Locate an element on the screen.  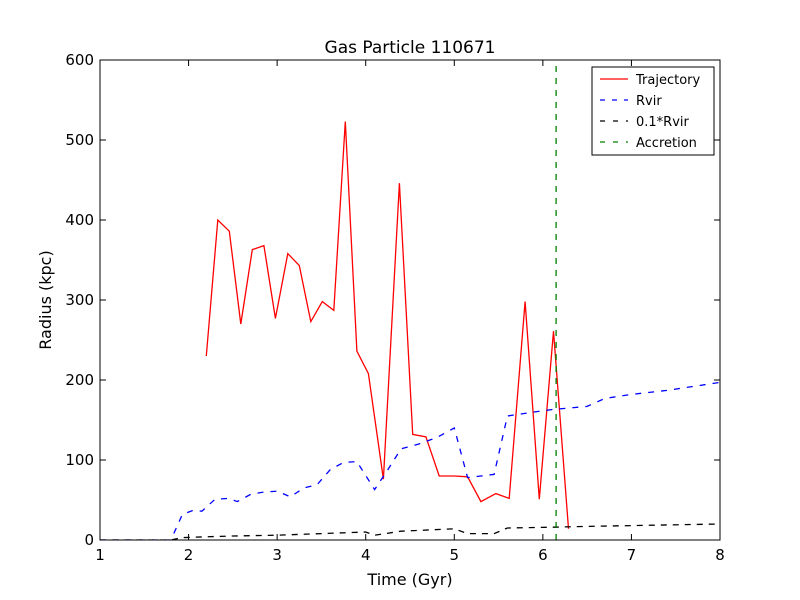
legend: Trajectory Rvir 0.1*Rvir Accretion is located at coordinates (653, 111).